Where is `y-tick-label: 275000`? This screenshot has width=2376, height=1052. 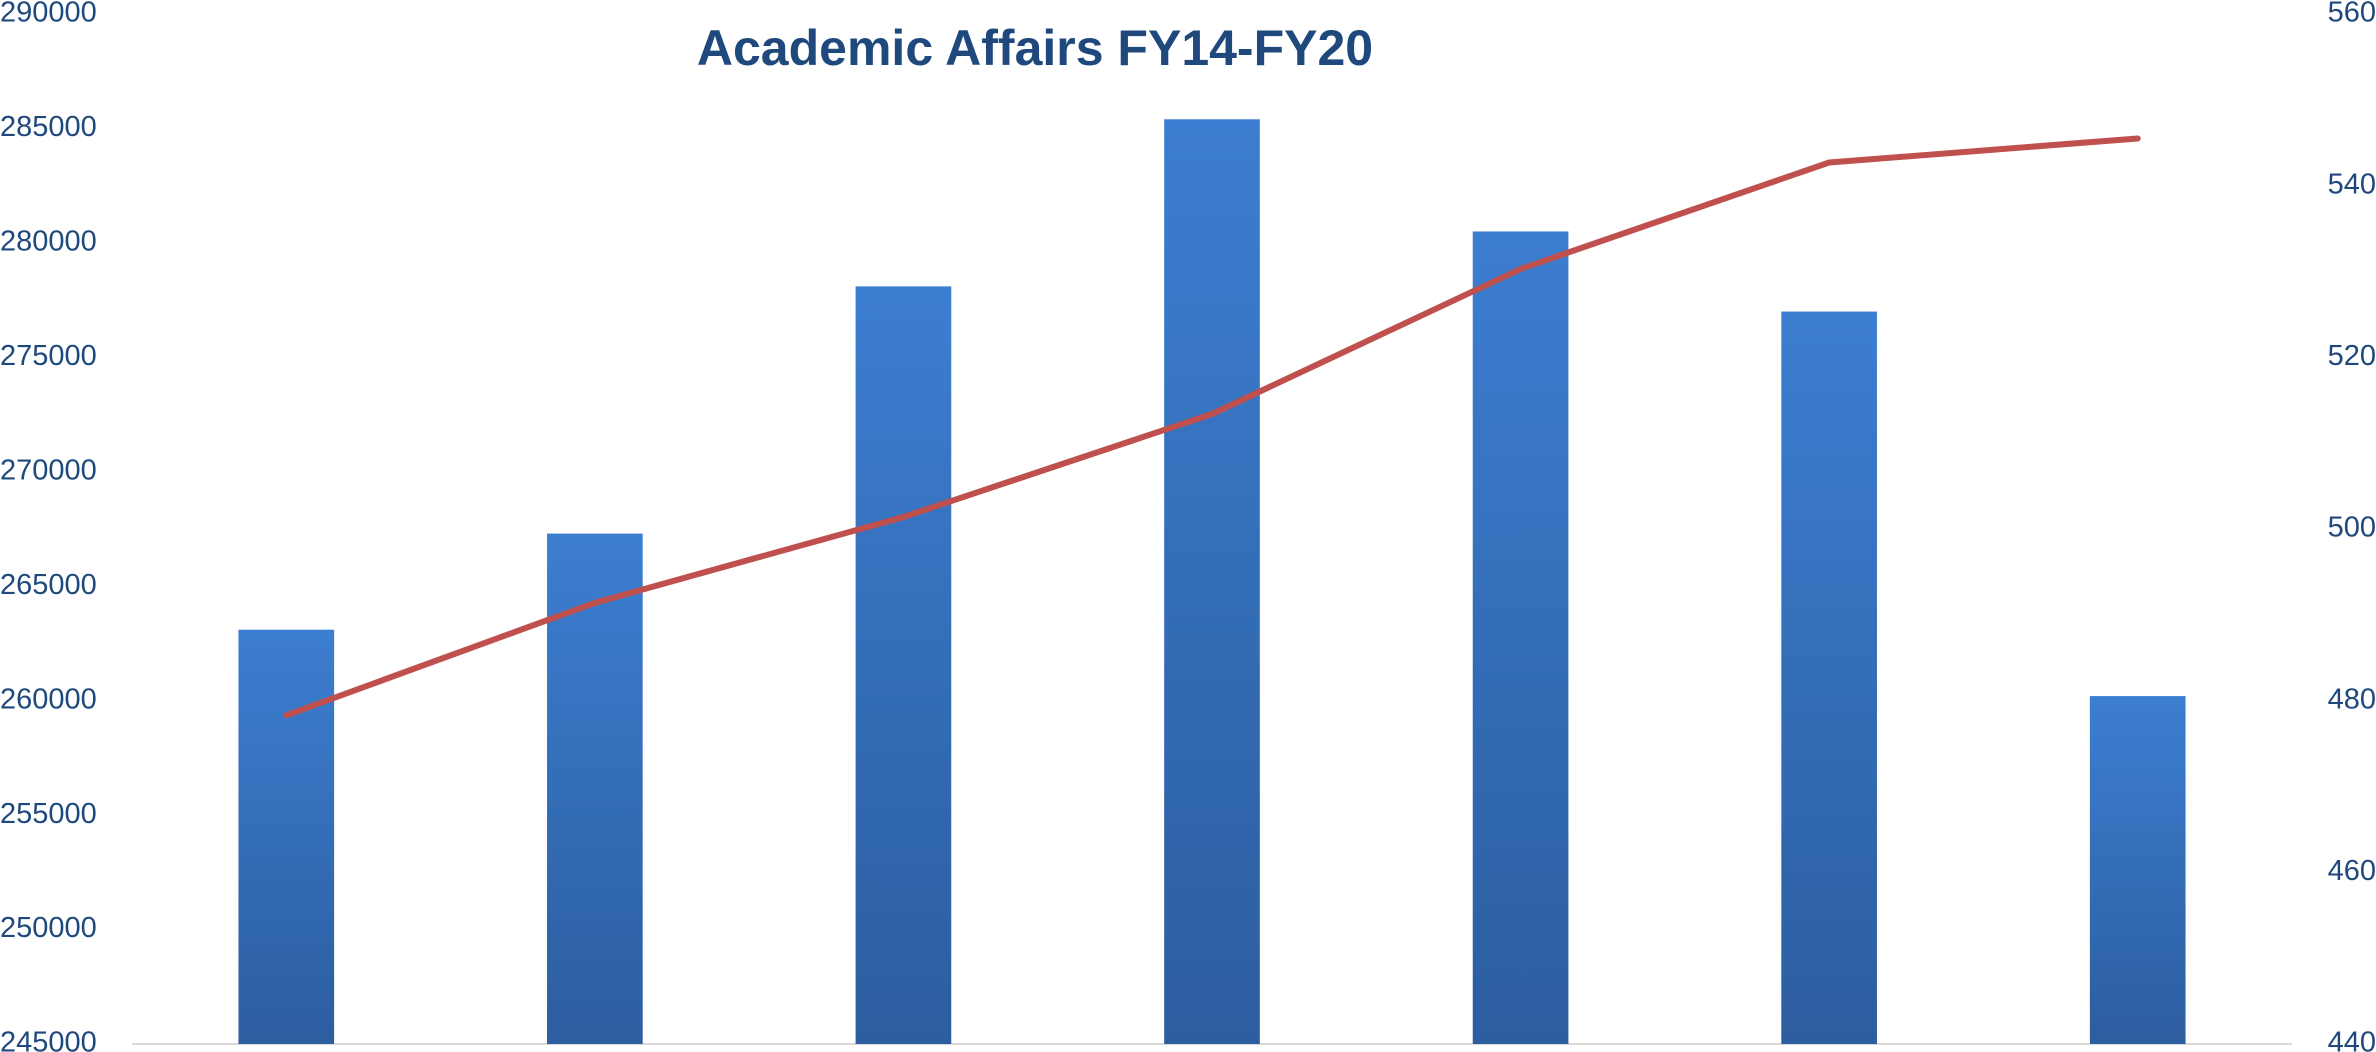 y-tick-label: 275000 is located at coordinates (48, 356).